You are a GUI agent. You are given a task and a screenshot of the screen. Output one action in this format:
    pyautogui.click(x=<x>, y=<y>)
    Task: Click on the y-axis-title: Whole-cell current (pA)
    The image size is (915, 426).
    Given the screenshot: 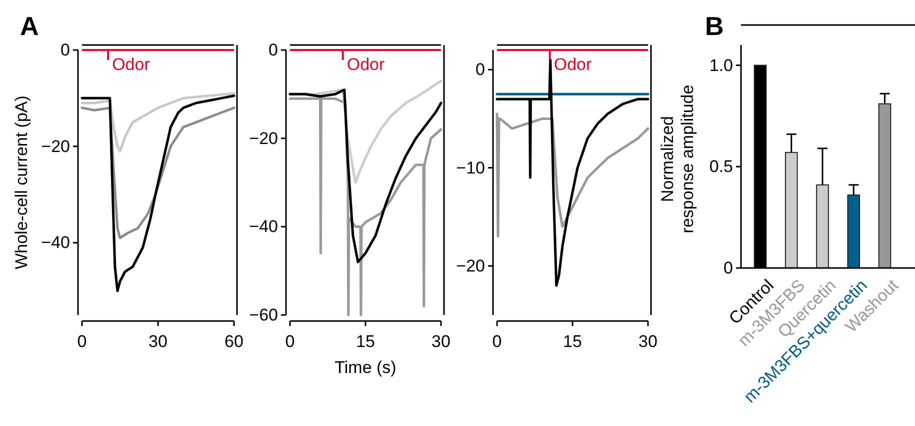 What is the action you would take?
    pyautogui.click(x=21, y=183)
    